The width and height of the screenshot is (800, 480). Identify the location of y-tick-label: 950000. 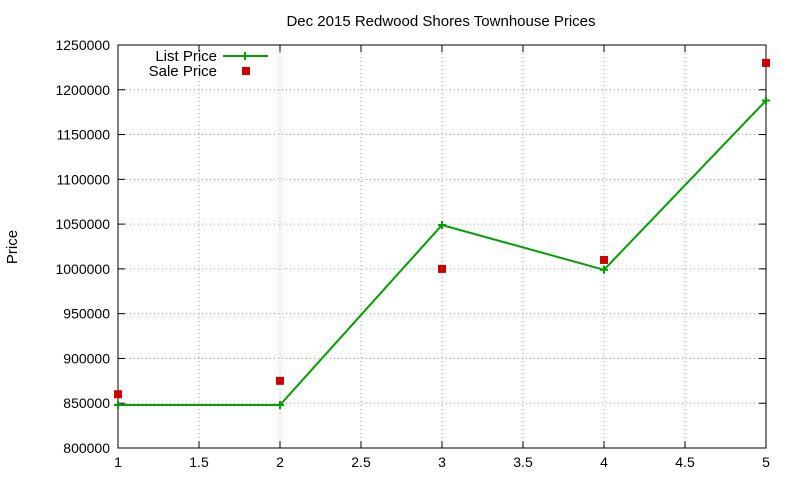
(86, 314).